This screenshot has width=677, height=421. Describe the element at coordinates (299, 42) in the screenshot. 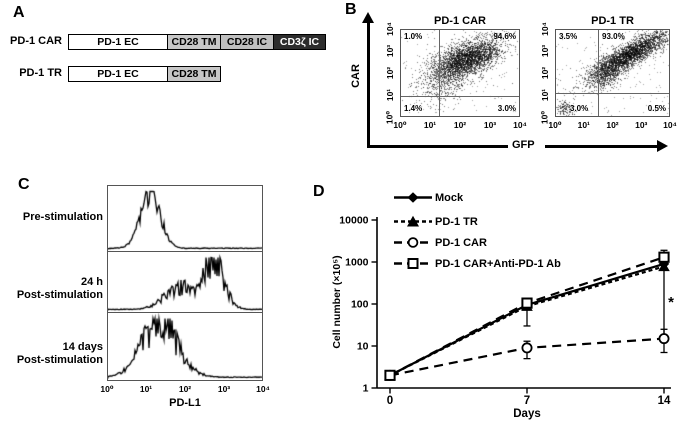

I see `domain-cd3zeta-ic: CD3ζ IC` at that location.